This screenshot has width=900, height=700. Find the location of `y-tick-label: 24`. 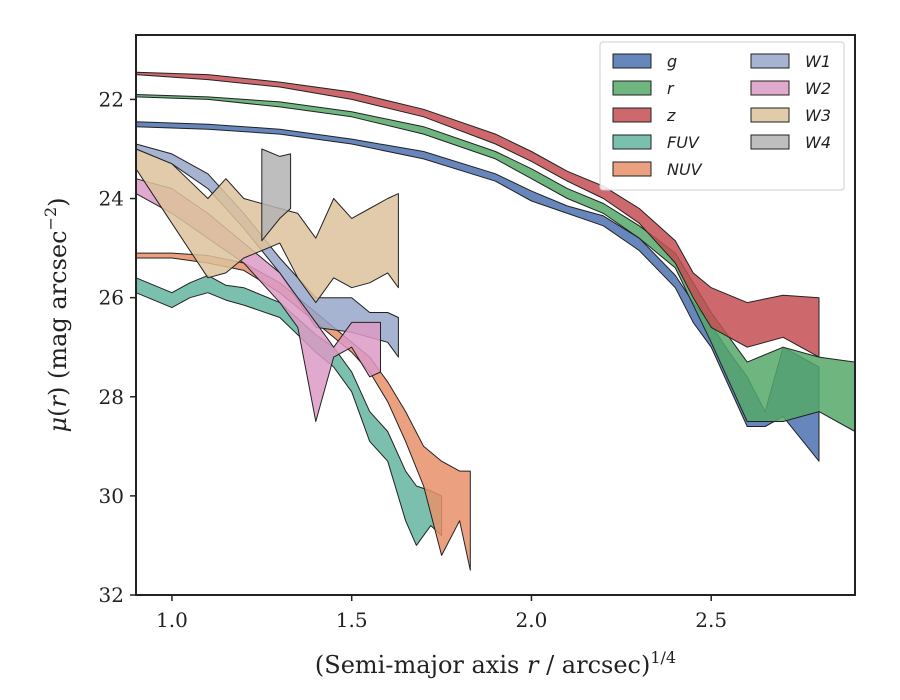

y-tick-label: 24 is located at coordinates (111, 199).